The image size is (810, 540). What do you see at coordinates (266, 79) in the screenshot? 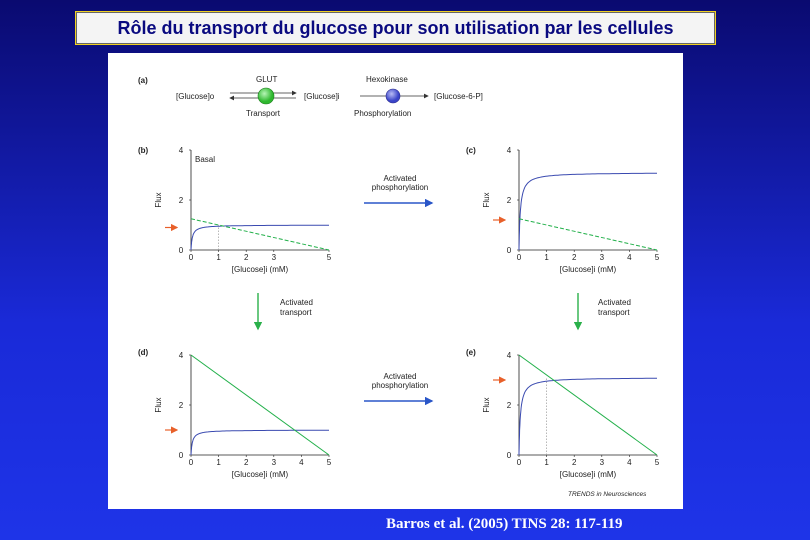
I see `glut-label: GLUT` at bounding box center [266, 79].